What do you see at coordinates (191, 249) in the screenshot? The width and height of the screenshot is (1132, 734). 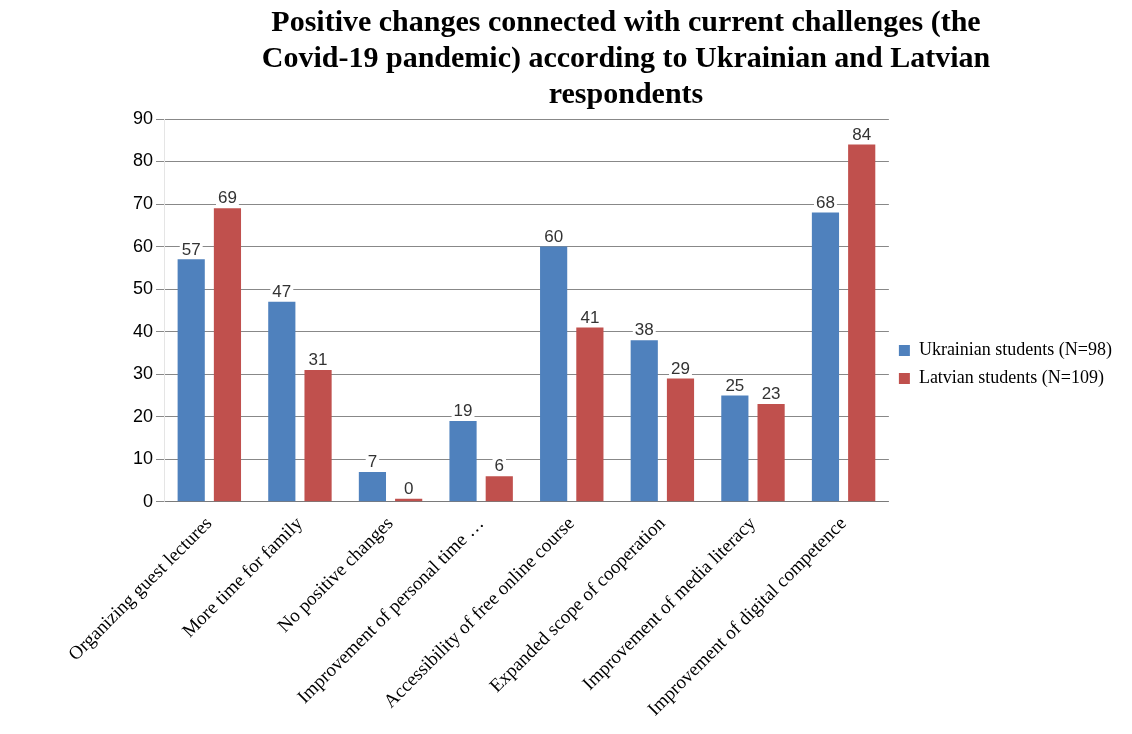 I see `data-label: 57` at bounding box center [191, 249].